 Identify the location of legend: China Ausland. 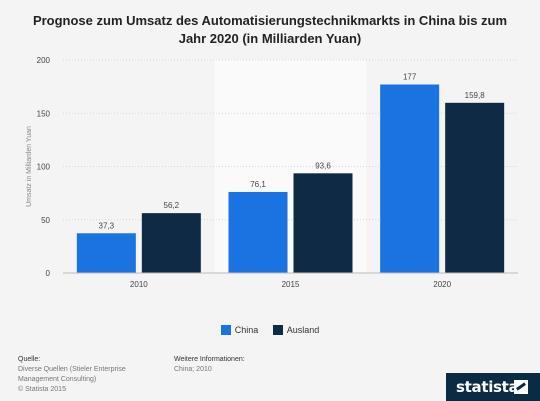
(270, 331).